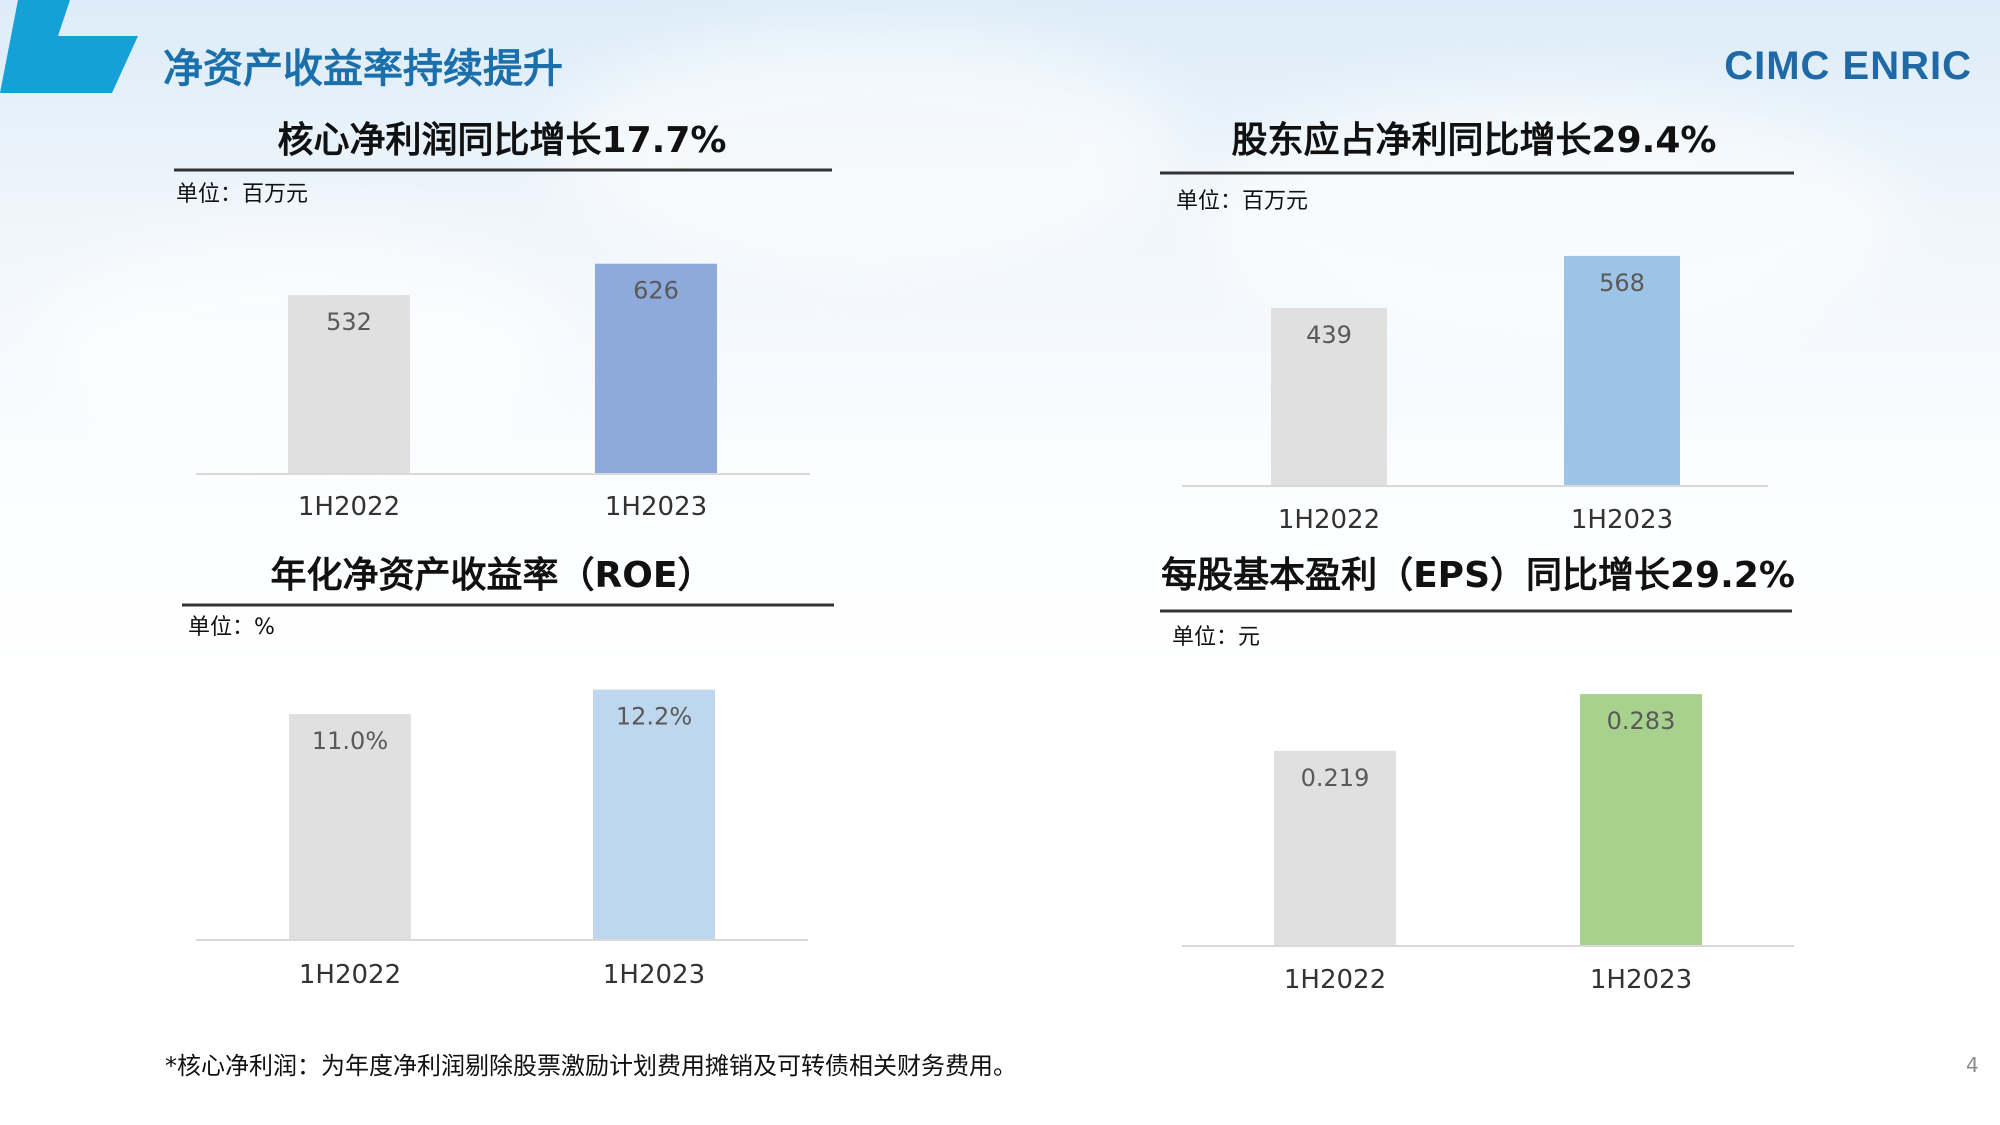 This screenshot has width=2000, height=1125. I want to click on footnote: *核心净利润：为年度净利润剔除股票激励计划费用摊销及可转债相关财务费用。, so click(591, 1066).